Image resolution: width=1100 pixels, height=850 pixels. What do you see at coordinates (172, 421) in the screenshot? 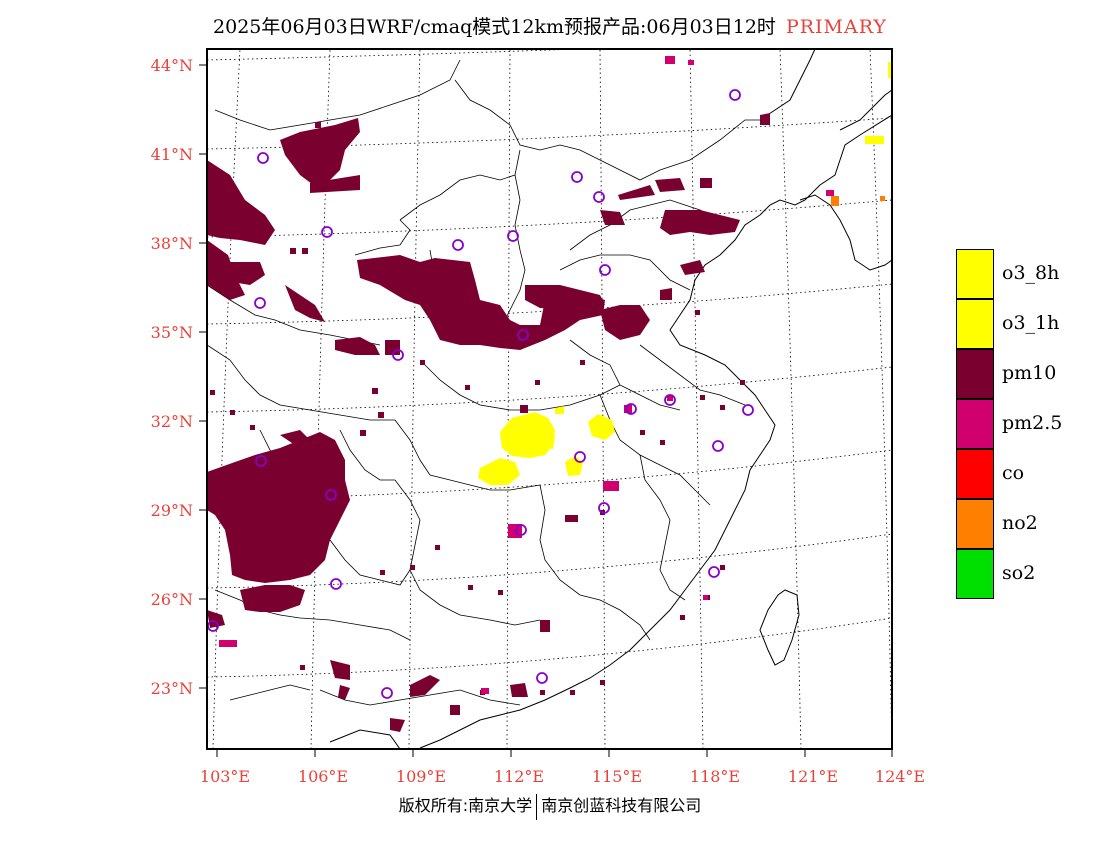
I see `lat-label: 32°N` at bounding box center [172, 421].